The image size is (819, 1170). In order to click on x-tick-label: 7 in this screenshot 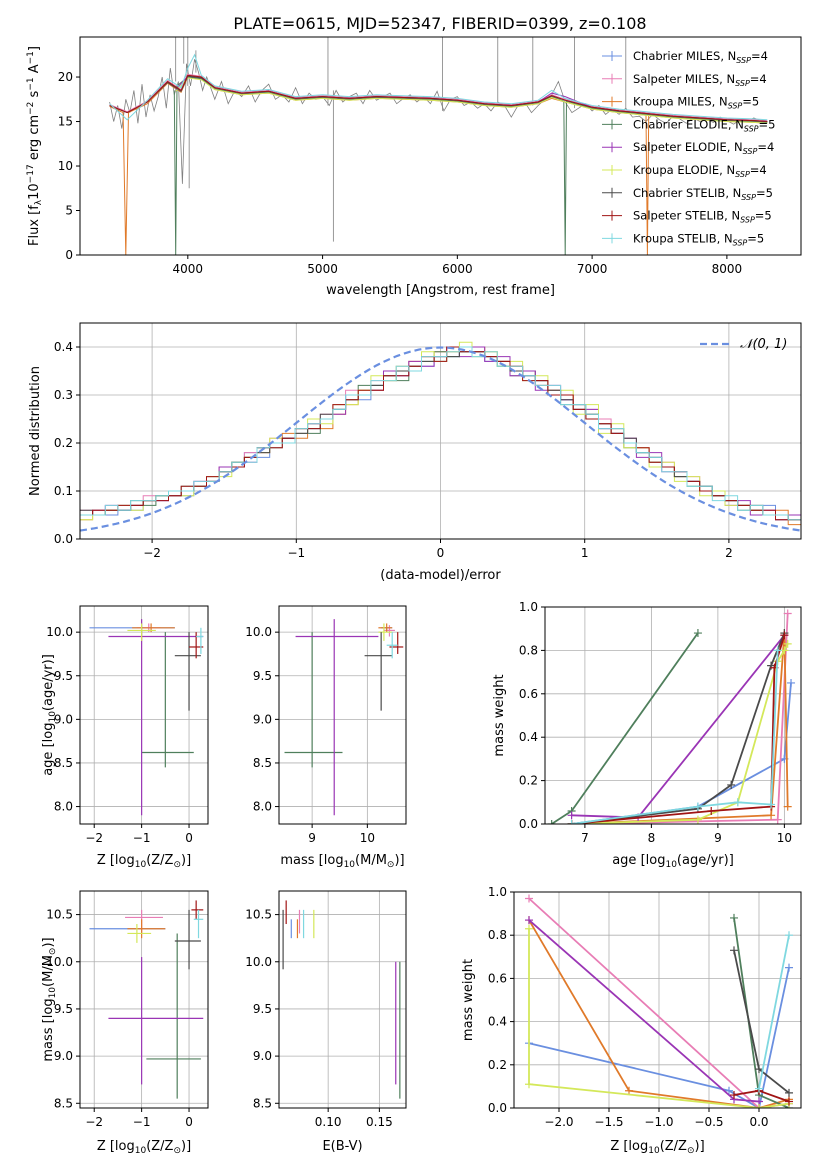, I will do `click(585, 838)`.